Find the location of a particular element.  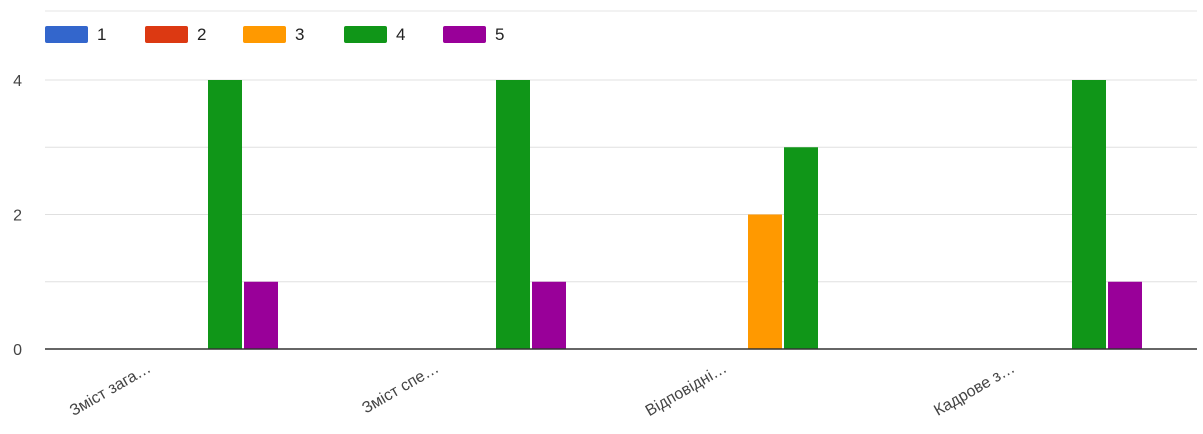

legend-item-2: 2 is located at coordinates (175, 34).